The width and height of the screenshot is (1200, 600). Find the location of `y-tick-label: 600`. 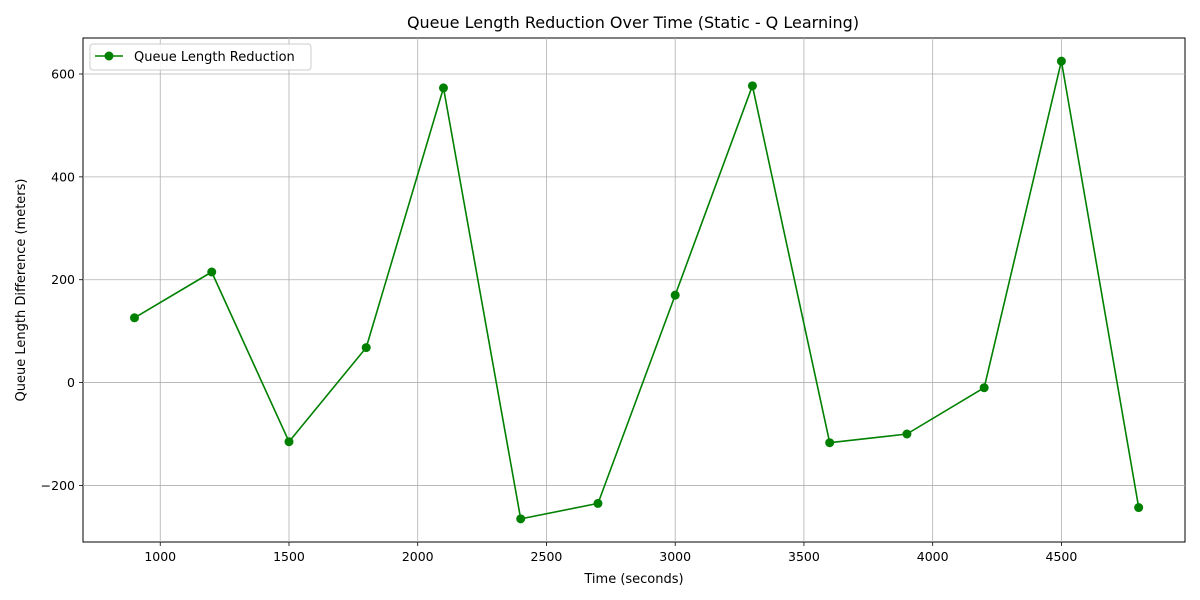

y-tick-label: 600 is located at coordinates (63, 74).